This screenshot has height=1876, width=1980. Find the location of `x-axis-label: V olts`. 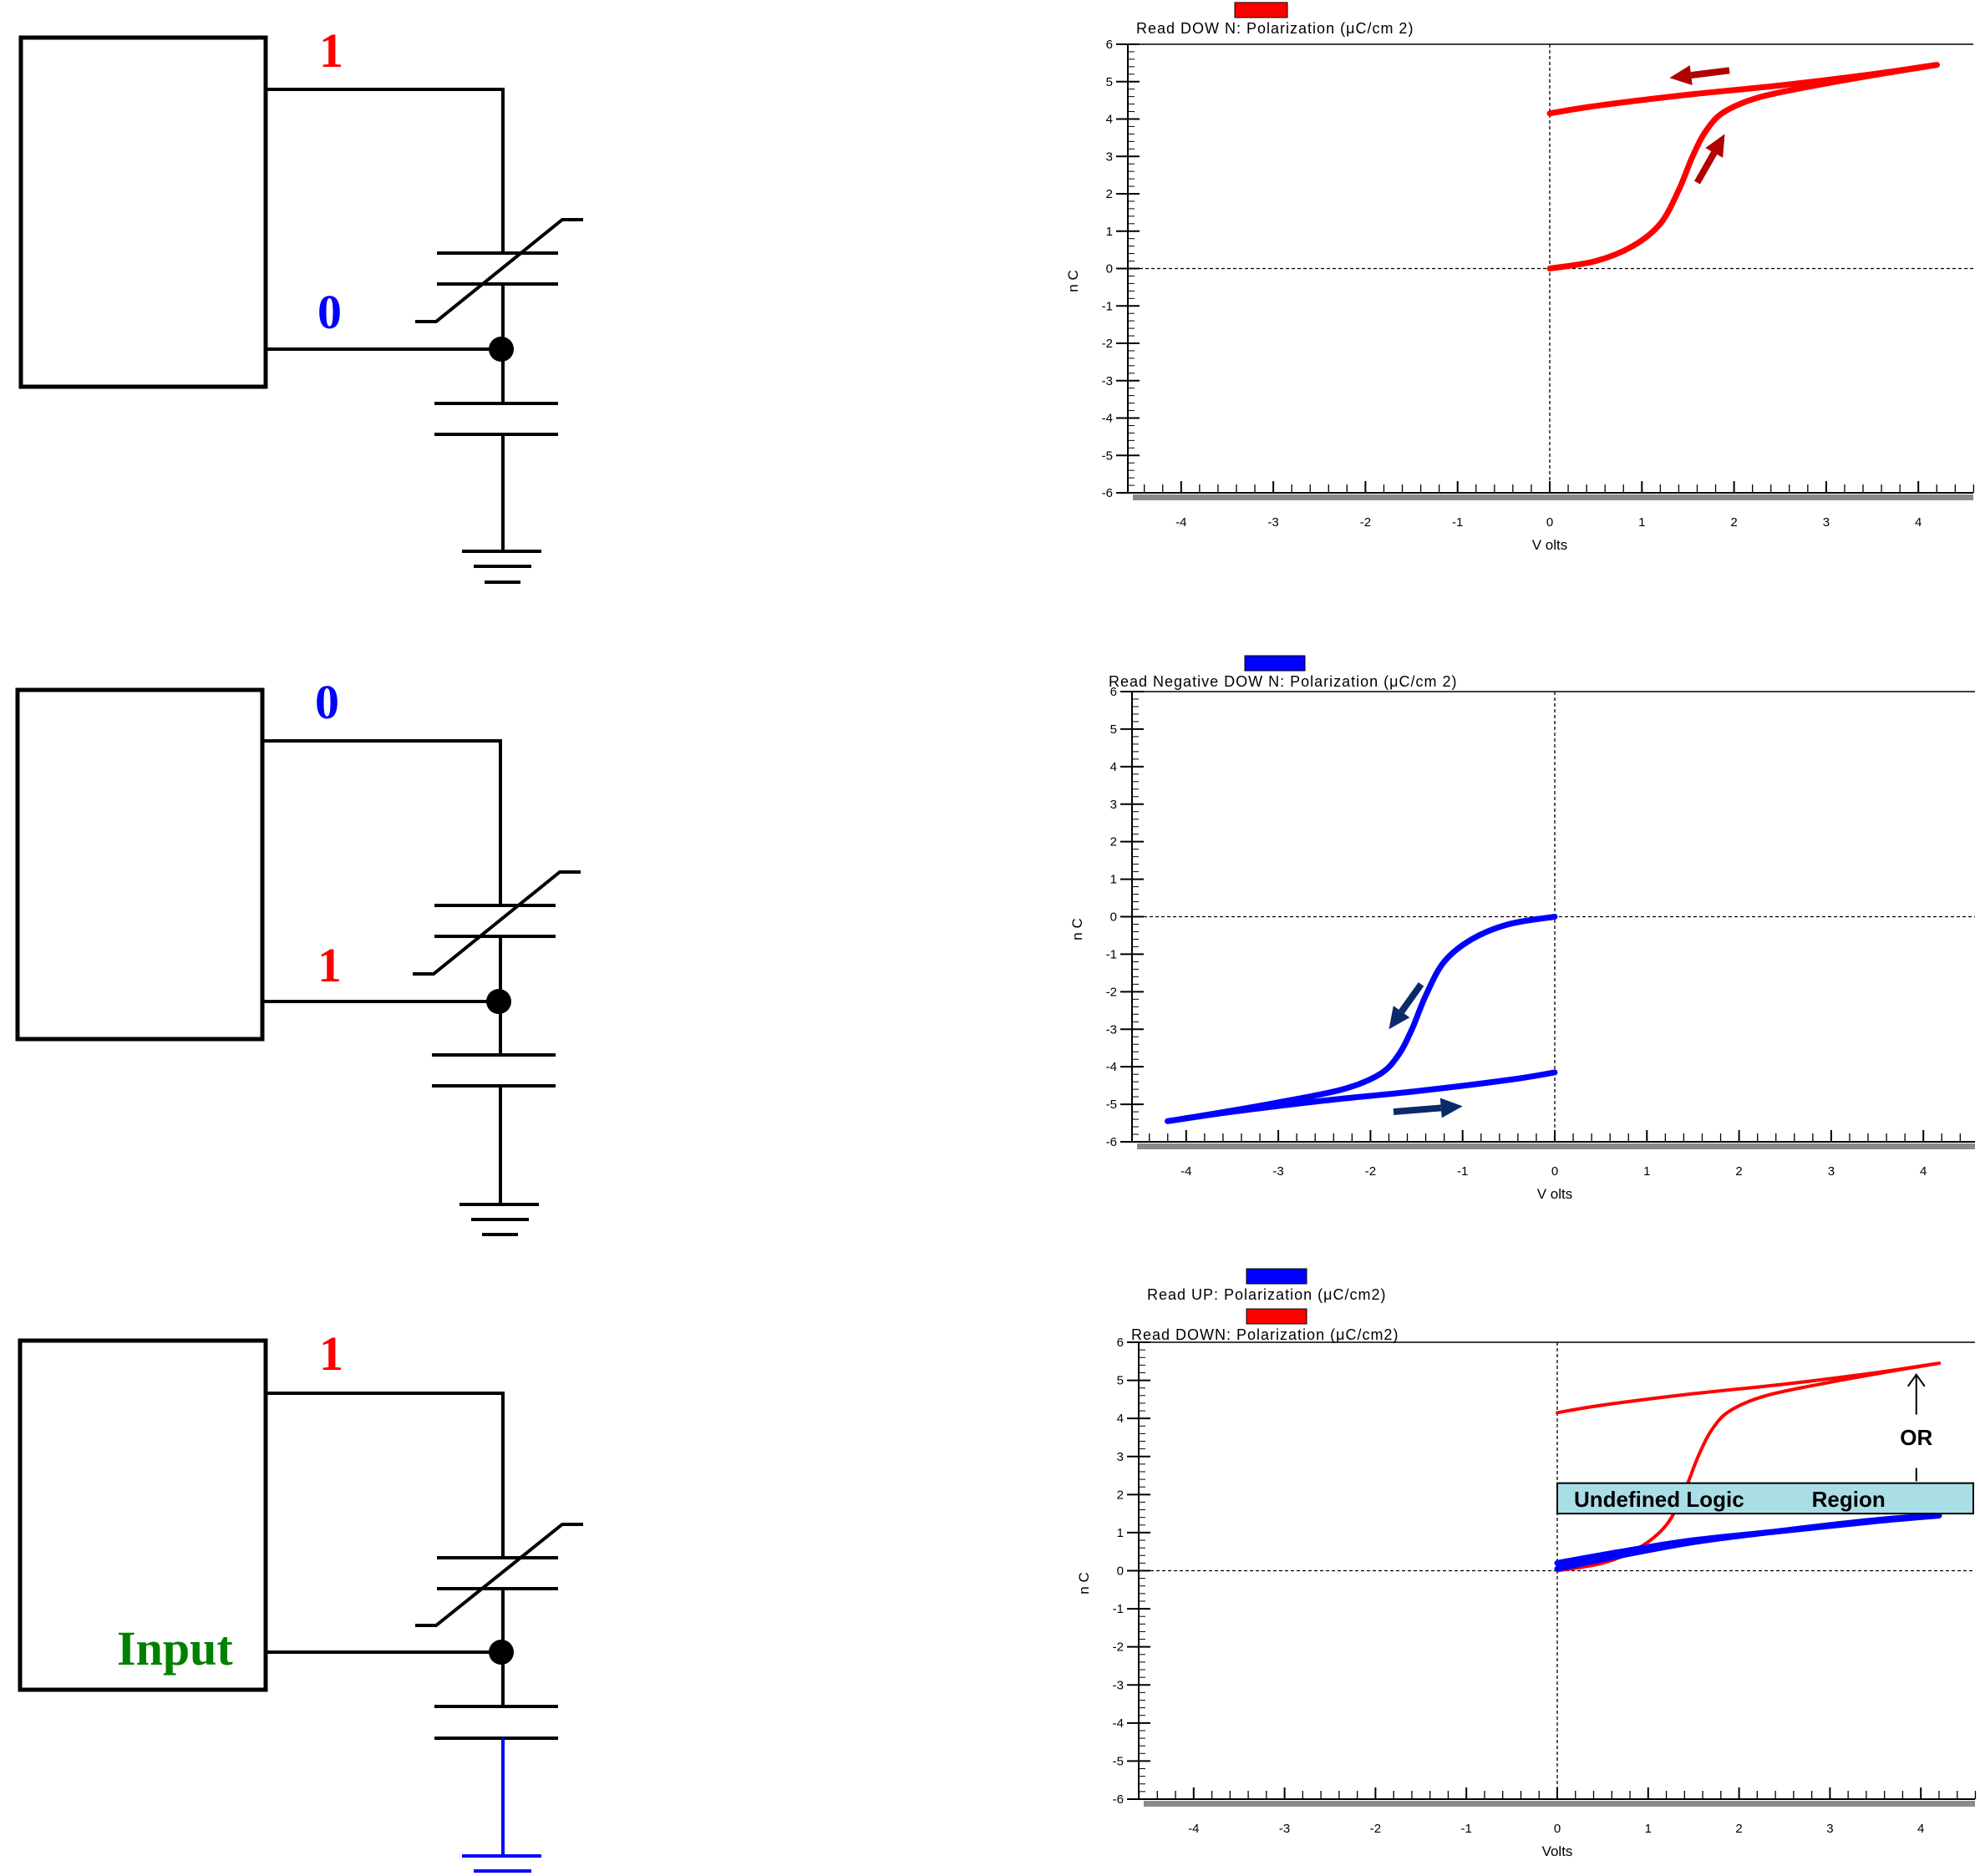

x-axis-label: V olts is located at coordinates (1550, 545).